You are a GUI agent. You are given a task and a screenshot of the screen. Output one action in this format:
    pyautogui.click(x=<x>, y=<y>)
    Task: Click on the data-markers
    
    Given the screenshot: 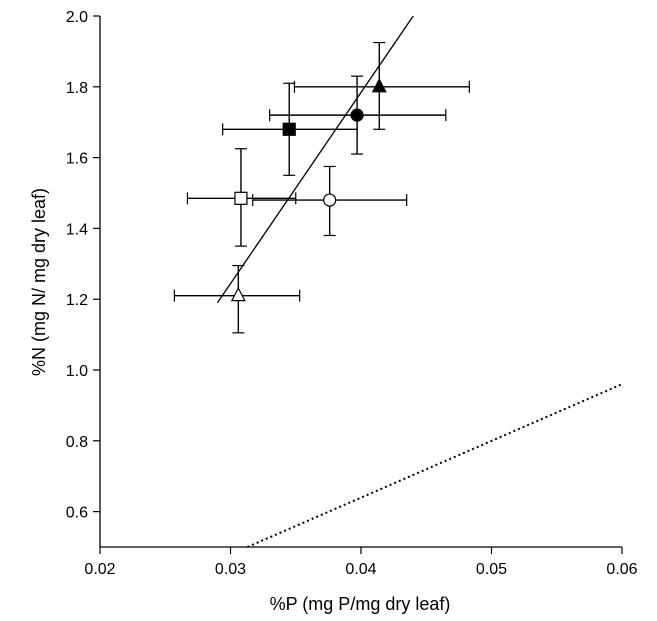 What is the action you would take?
    pyautogui.click(x=308, y=189)
    